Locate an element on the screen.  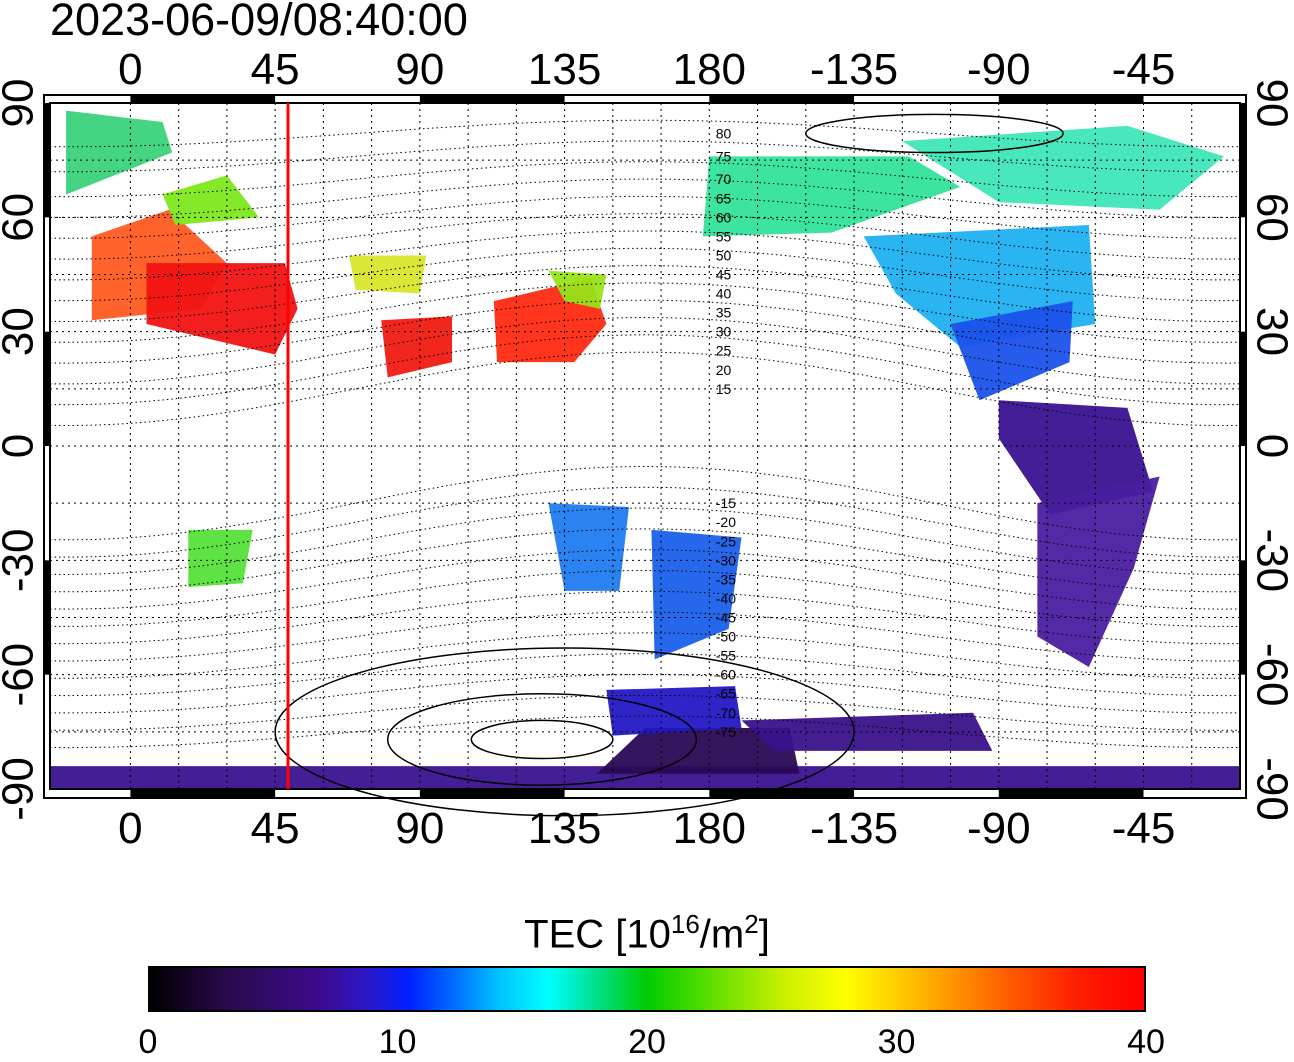
y-tick-label-left: 0 is located at coordinates (21, 446).